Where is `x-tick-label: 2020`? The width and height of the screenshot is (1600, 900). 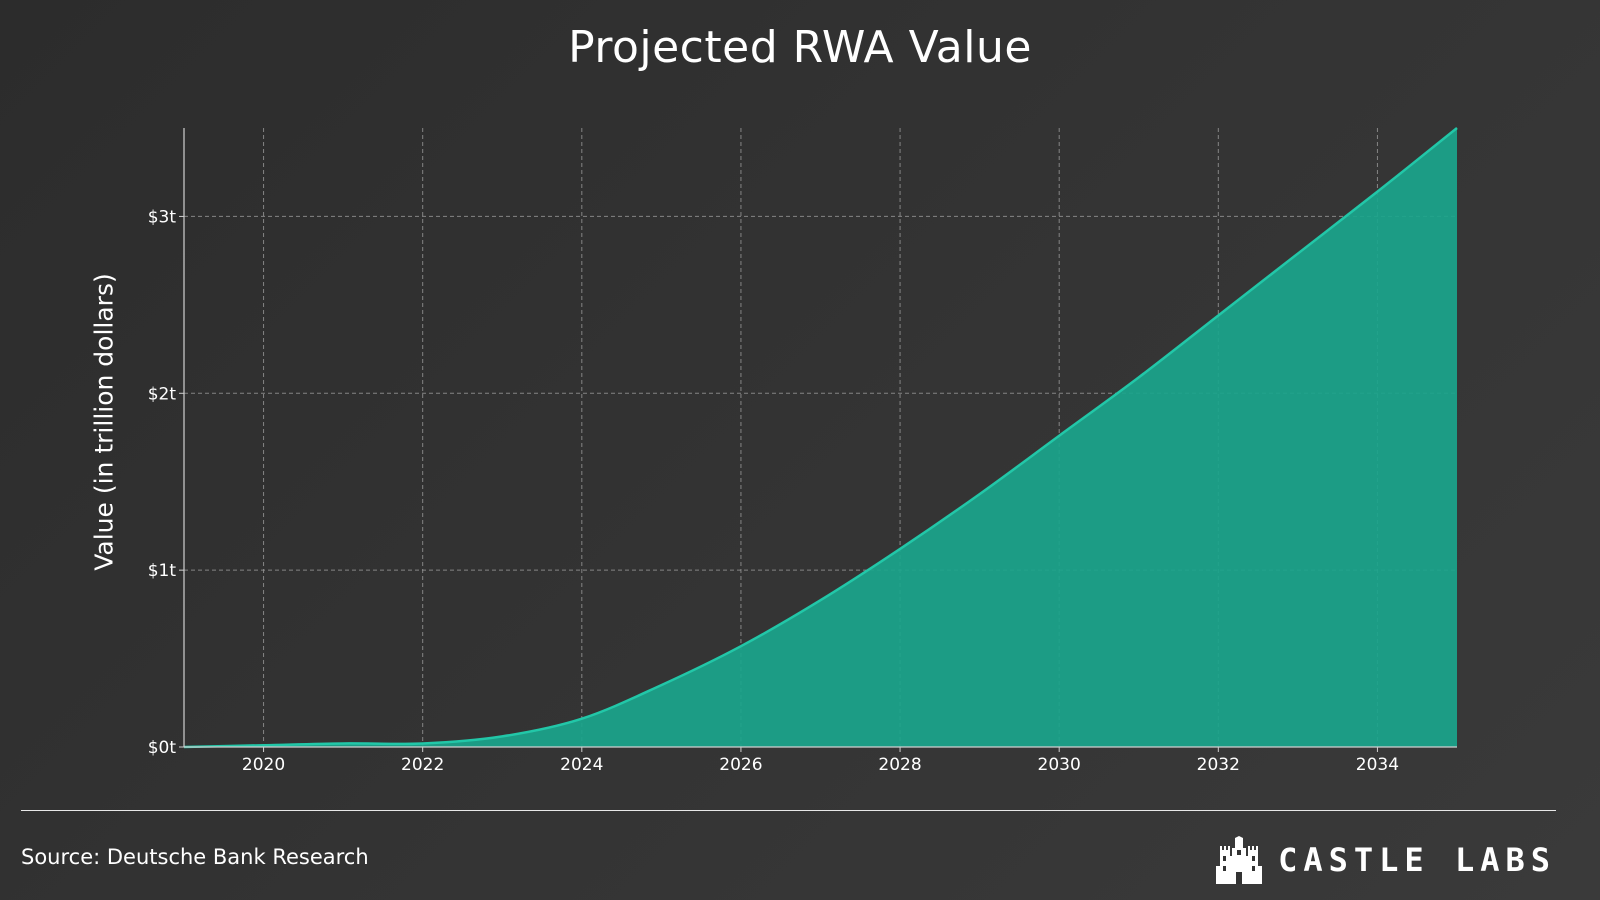 x-tick-label: 2020 is located at coordinates (263, 765).